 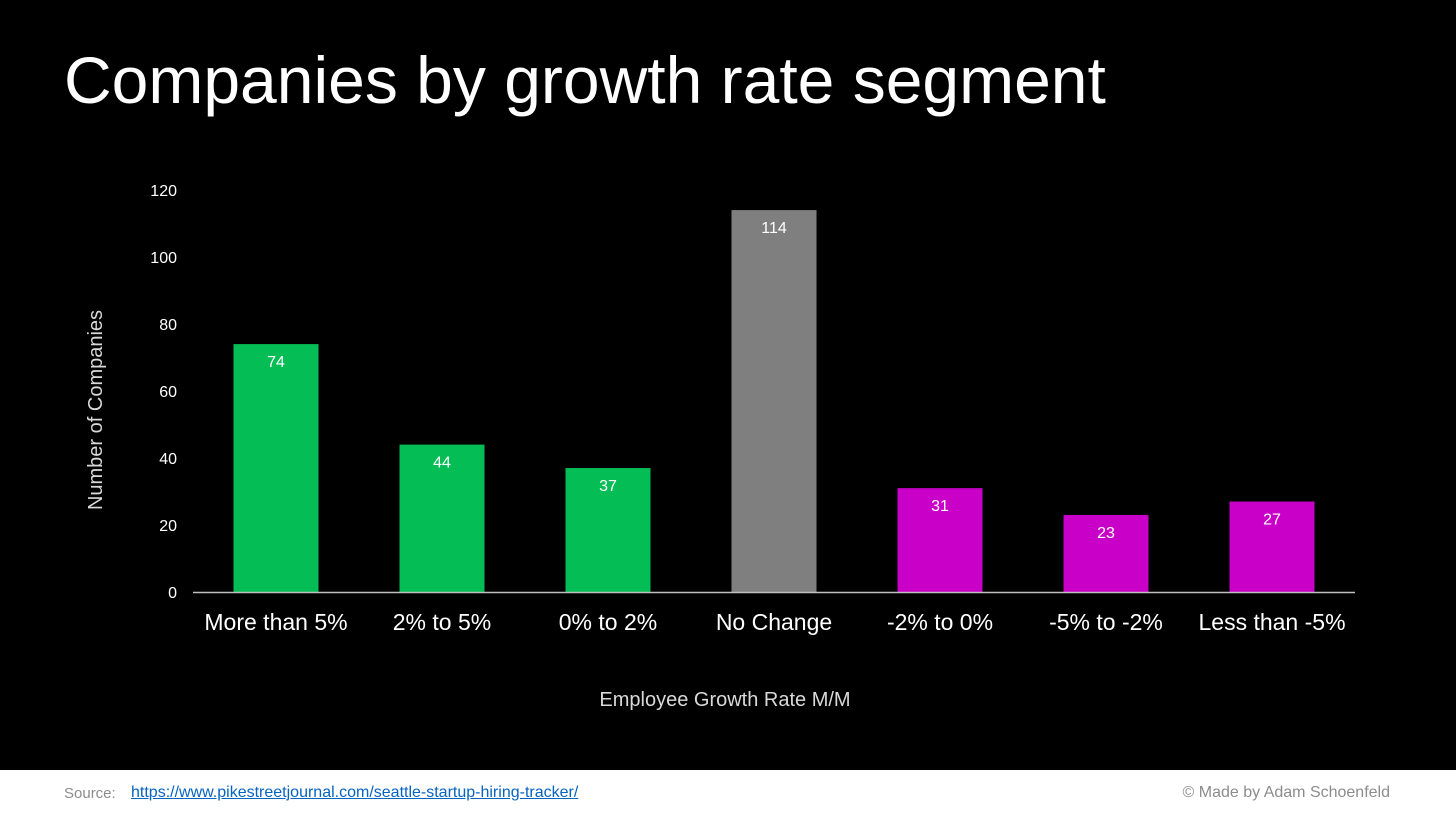 What do you see at coordinates (442, 463) in the screenshot?
I see `data-label: 44` at bounding box center [442, 463].